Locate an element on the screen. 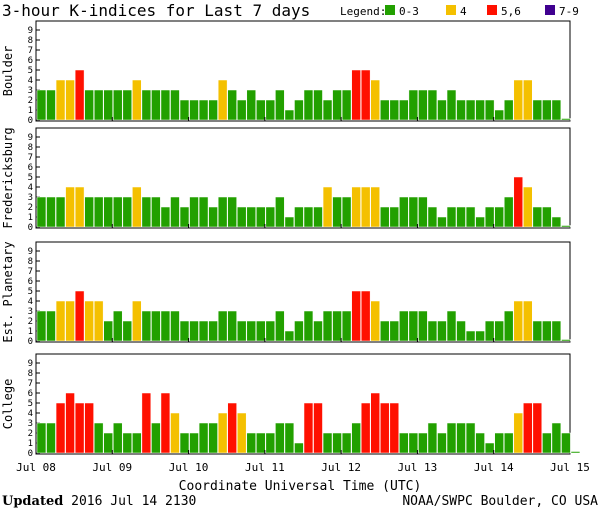 The image size is (600, 510). updated-keyword: Updated is located at coordinates (32, 501).